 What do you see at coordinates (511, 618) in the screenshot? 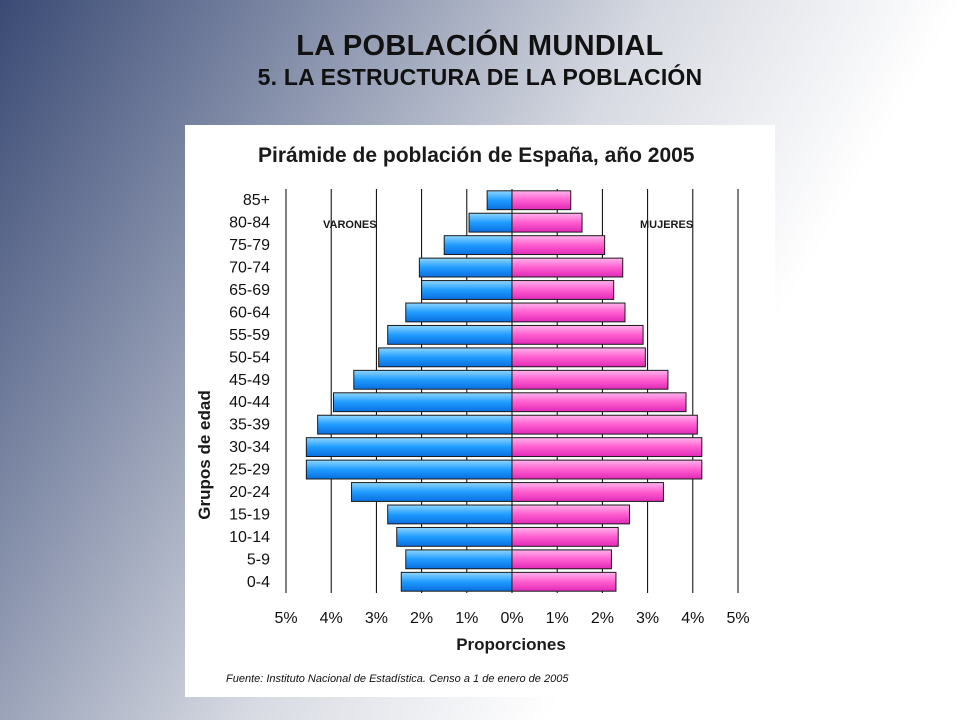
I see `x-tick-label: 0%` at bounding box center [511, 618].